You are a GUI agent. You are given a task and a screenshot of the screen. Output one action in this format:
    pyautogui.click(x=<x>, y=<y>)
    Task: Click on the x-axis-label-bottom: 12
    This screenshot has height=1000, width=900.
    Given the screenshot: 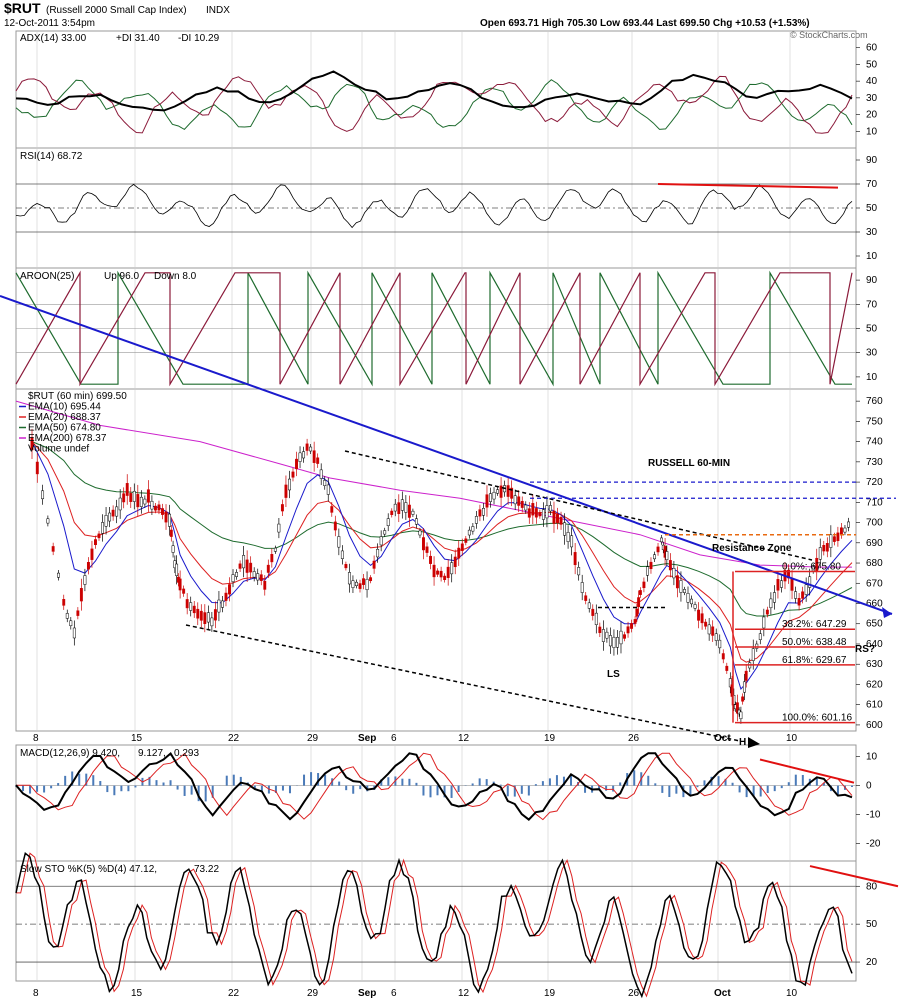 What is the action you would take?
    pyautogui.click(x=464, y=993)
    